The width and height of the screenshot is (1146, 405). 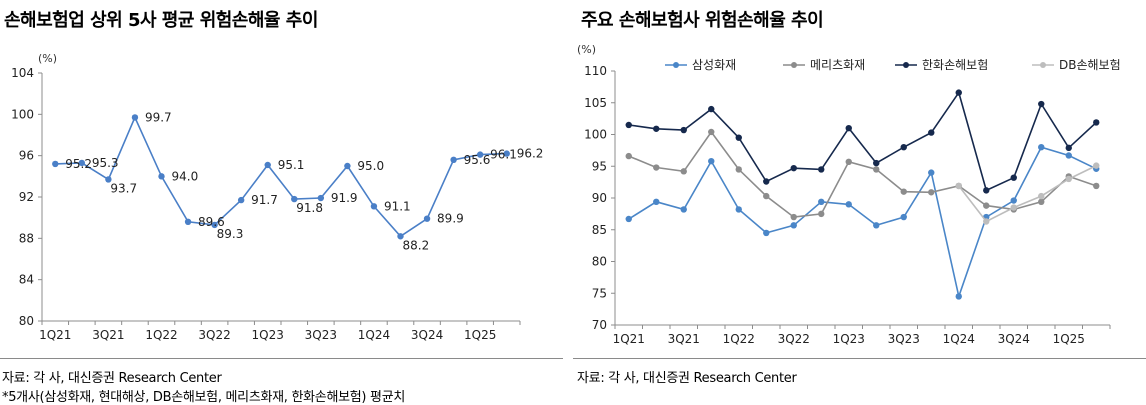 What do you see at coordinates (794, 339) in the screenshot?
I see `x-tick-label: 3Q22` at bounding box center [794, 339].